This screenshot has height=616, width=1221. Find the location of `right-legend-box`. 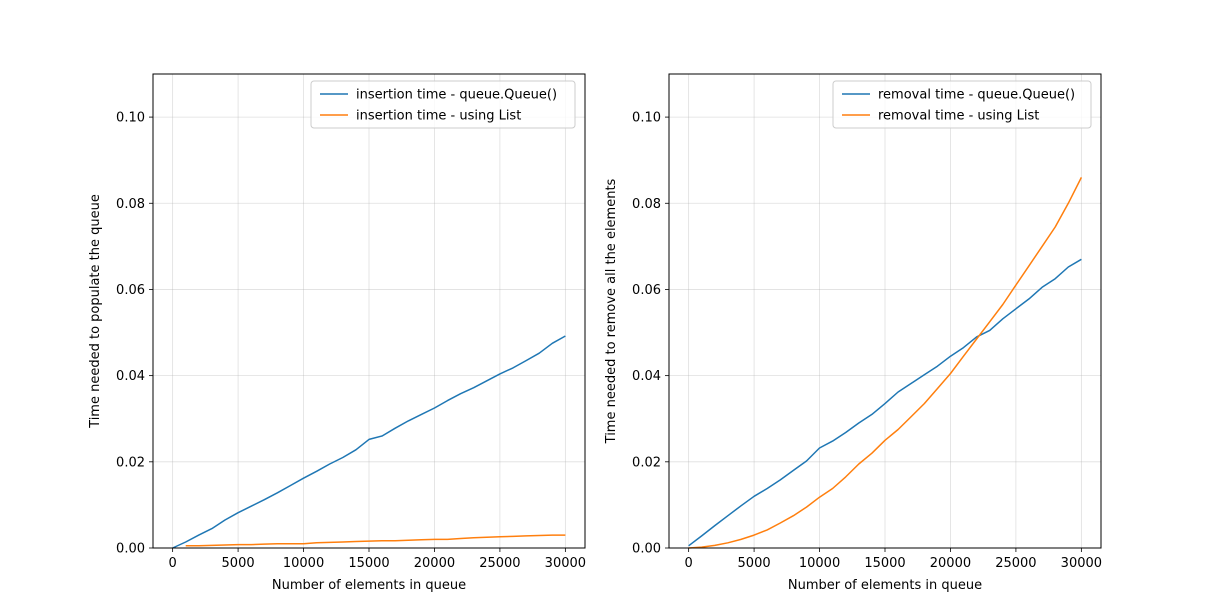

right-legend-box is located at coordinates (962, 104).